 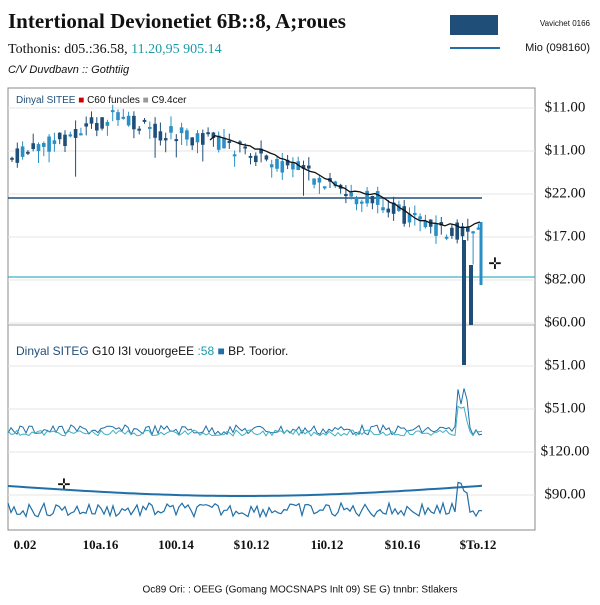 What do you see at coordinates (170, 100) in the screenshot?
I see `panel-item: C9.4cer` at bounding box center [170, 100].